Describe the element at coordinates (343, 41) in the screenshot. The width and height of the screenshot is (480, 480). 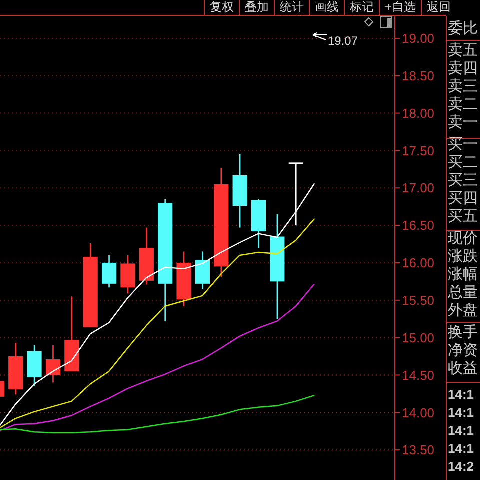
I see `text: 19.07` at that location.